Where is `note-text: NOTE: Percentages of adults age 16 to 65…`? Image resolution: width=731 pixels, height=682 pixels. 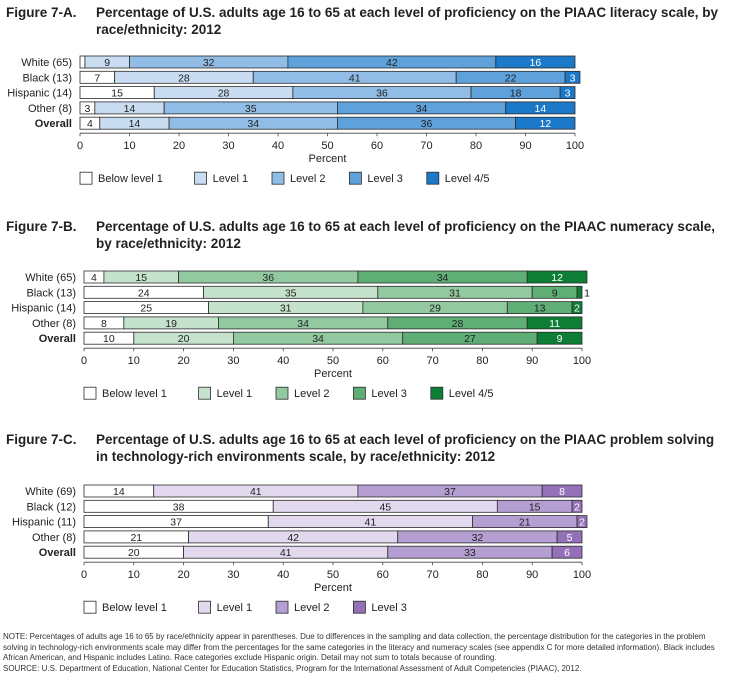
note-text: NOTE: Percentages of adults age 16 to 65… is located at coordinates (359, 647).